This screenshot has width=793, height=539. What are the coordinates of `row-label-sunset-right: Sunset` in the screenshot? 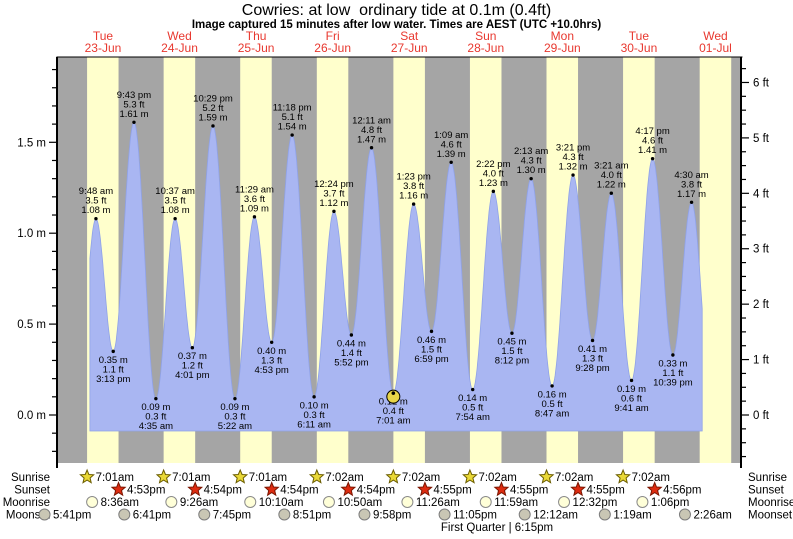 It's located at (766, 491).